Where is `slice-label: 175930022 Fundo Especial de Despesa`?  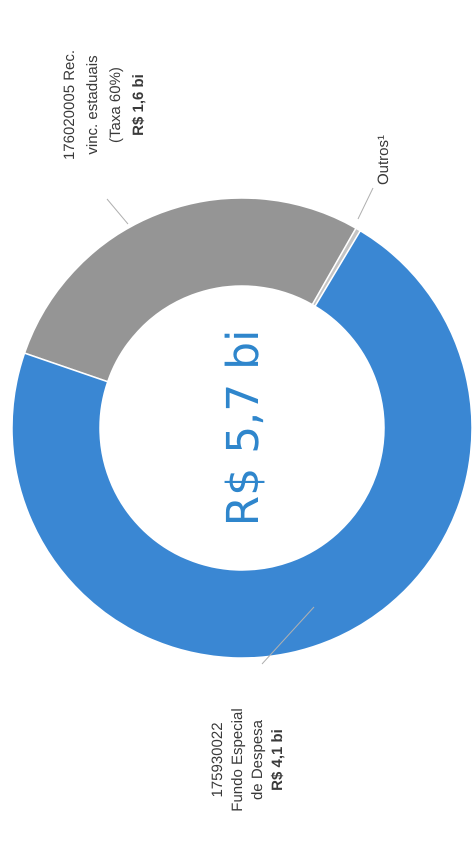 slice-label: 175930022 Fundo Especial de Despesa is located at coordinates (237, 760).